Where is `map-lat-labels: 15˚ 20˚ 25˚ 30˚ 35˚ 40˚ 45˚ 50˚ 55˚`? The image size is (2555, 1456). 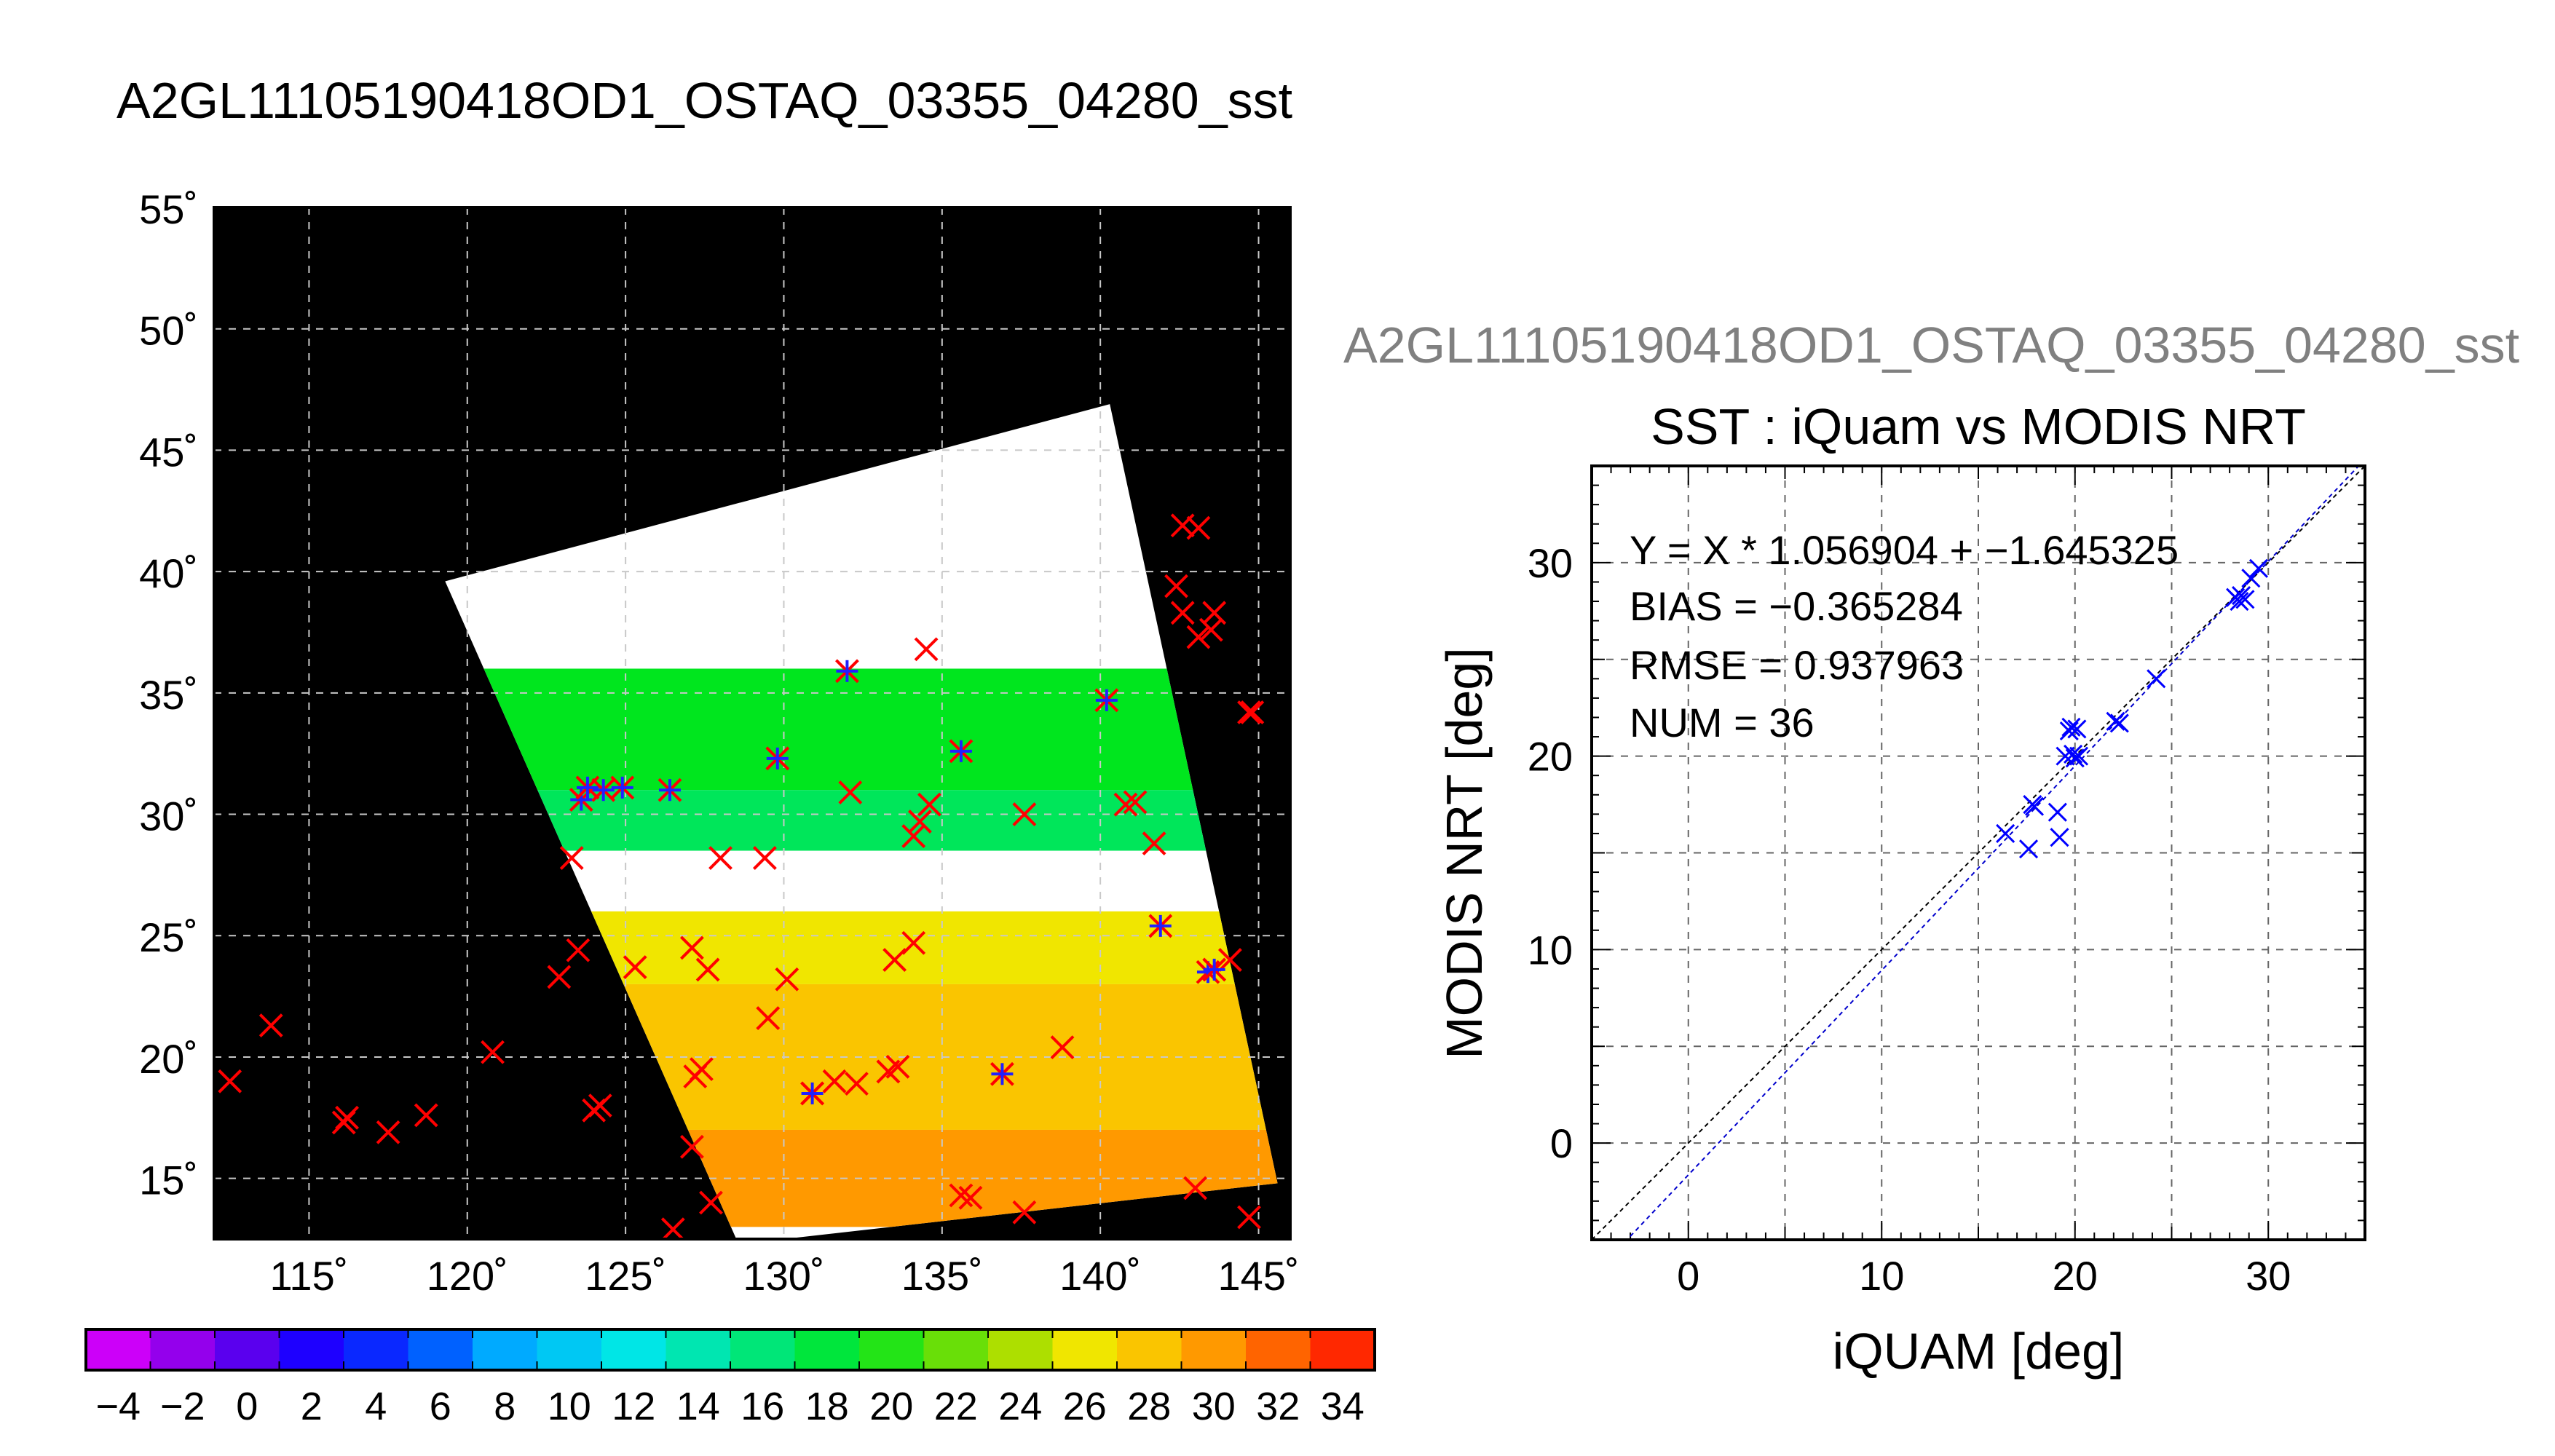
map-lat-labels: 15˚ 20˚ 25˚ 30˚ 35˚ 40˚ 45˚ 50˚ 55˚ is located at coordinates (168, 694).